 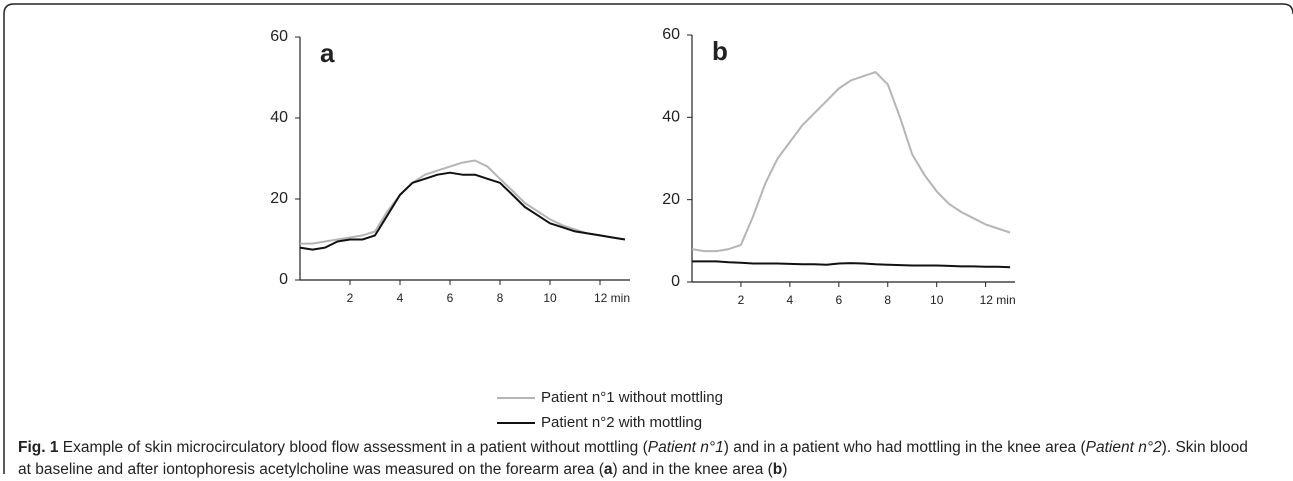 I want to click on caption-text: ), so click(x=785, y=469).